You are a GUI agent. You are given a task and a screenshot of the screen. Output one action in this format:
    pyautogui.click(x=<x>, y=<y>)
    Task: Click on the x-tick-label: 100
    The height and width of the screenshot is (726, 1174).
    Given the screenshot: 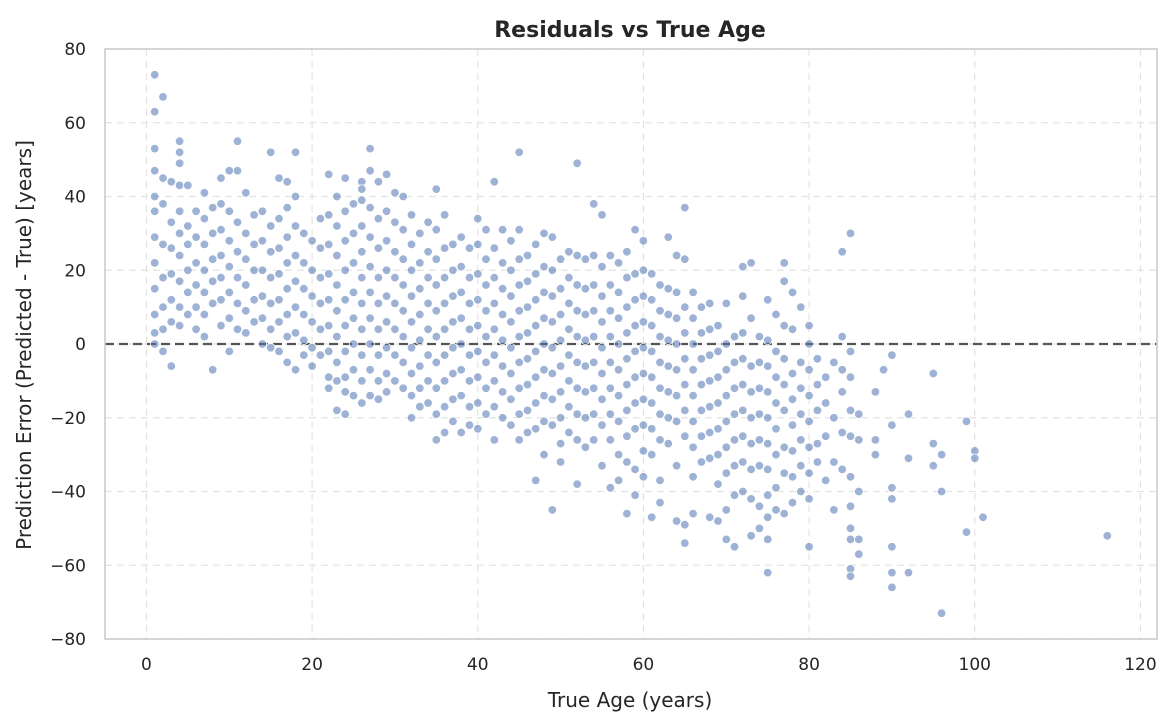 What is the action you would take?
    pyautogui.click(x=975, y=665)
    